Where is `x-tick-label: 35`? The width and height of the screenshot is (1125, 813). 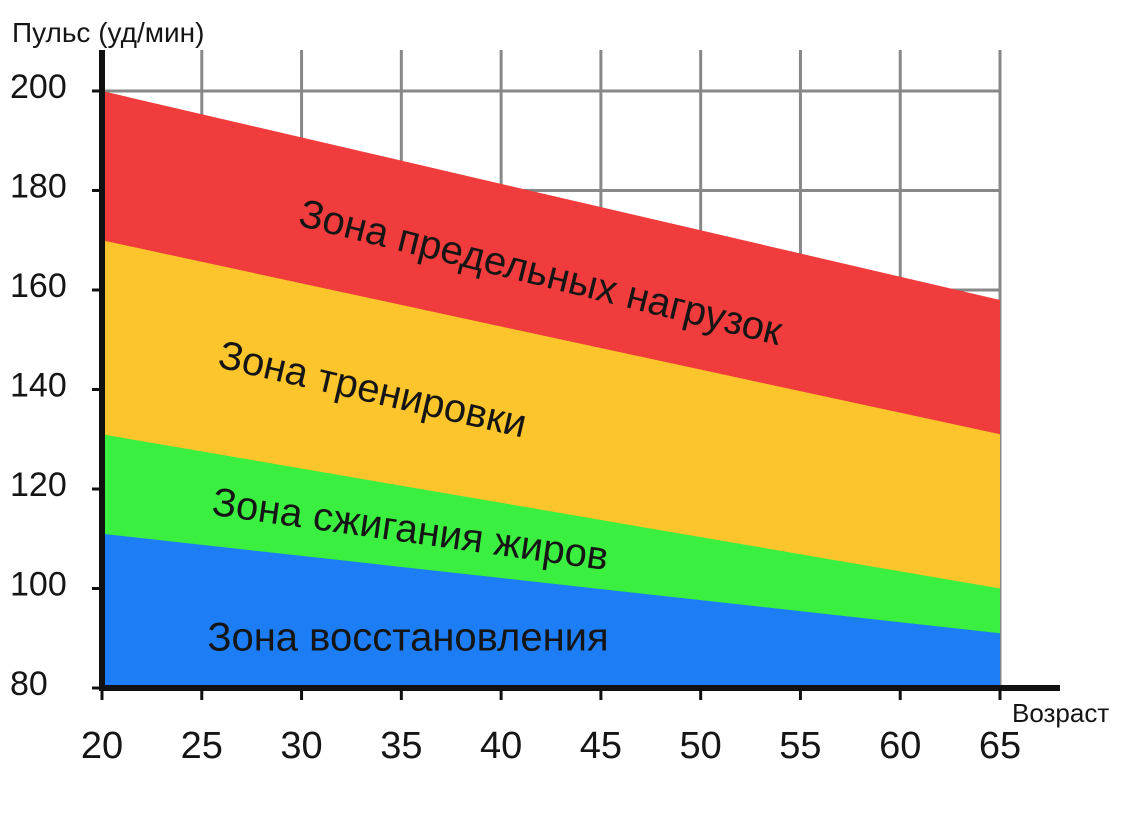
x-tick-label: 35 is located at coordinates (401, 746).